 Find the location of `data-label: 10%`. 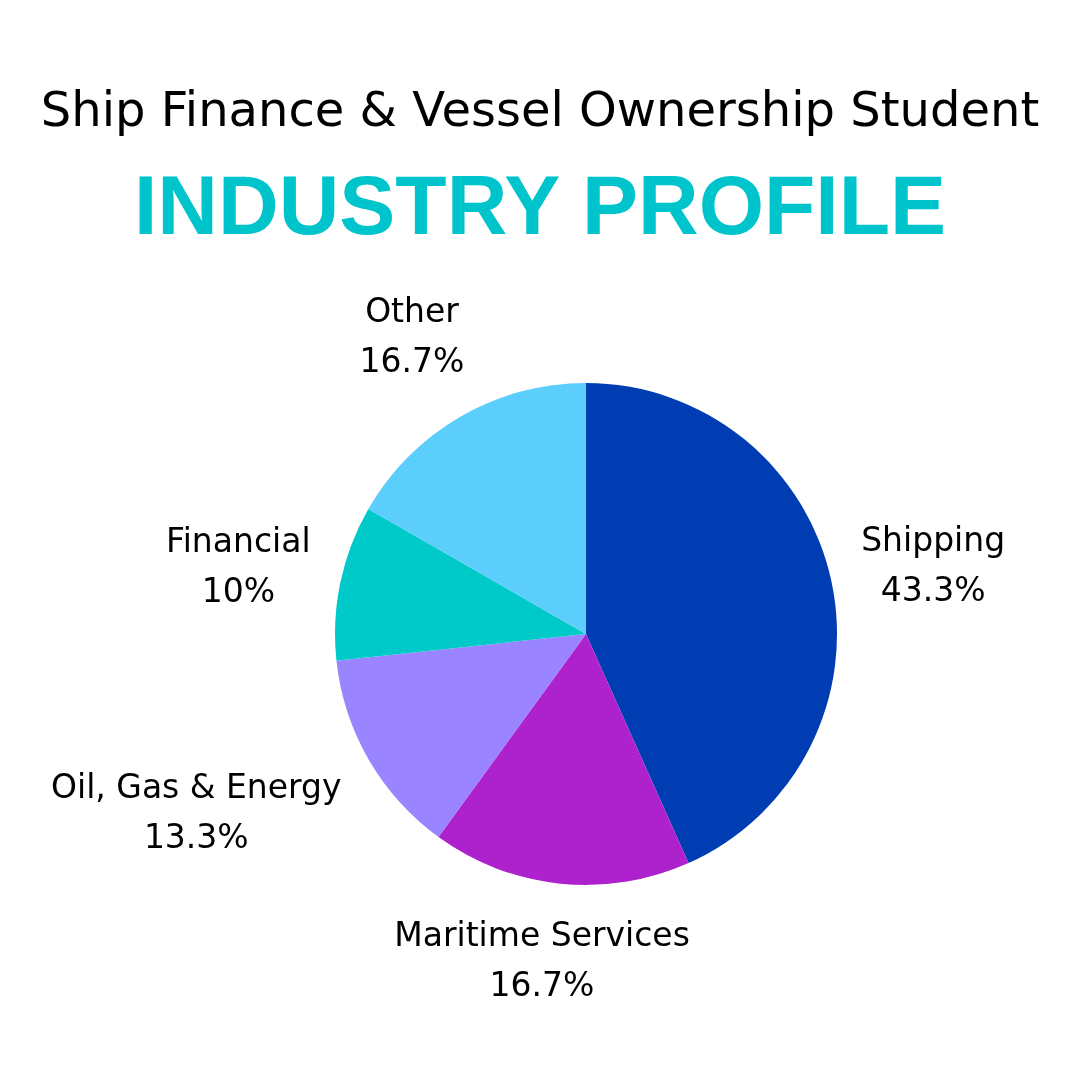

data-label: 10% is located at coordinates (238, 590).